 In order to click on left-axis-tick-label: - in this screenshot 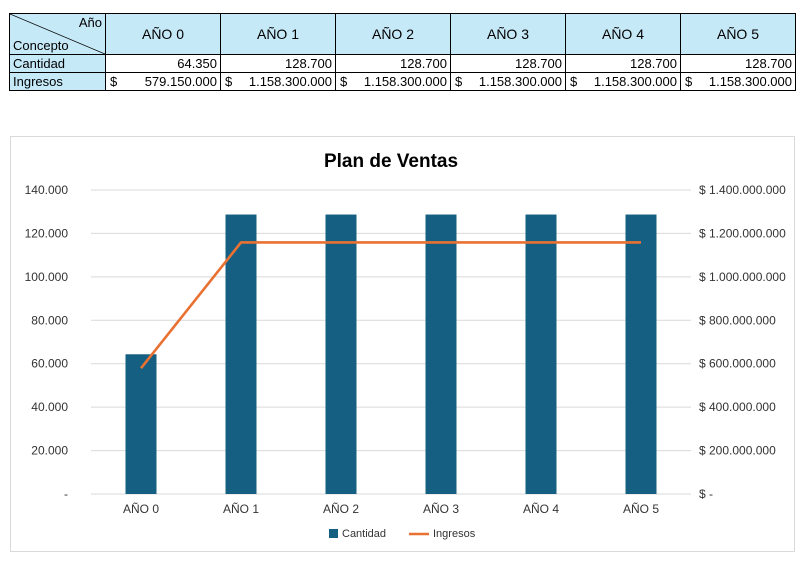, I will do `click(66, 494)`.